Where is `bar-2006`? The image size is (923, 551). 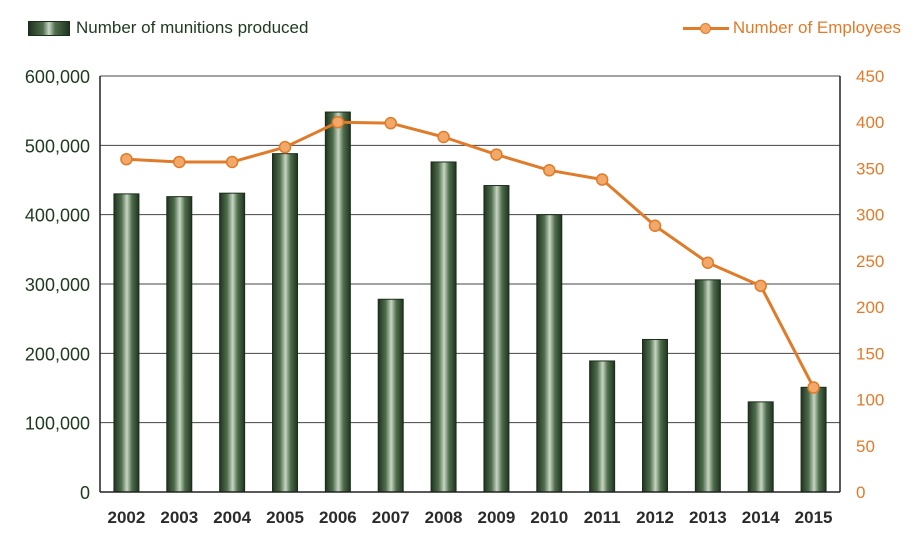 bar-2006 is located at coordinates (337, 302).